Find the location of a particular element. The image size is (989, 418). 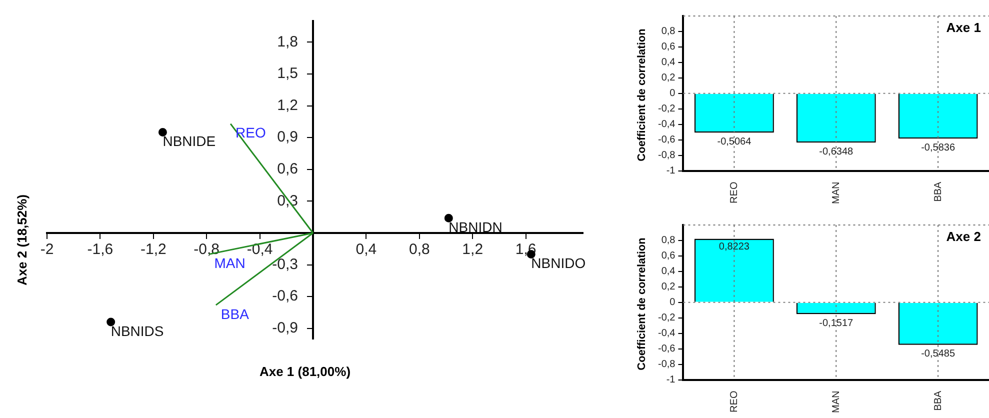

y-tick-label: 1,5 is located at coordinates (295, 73).